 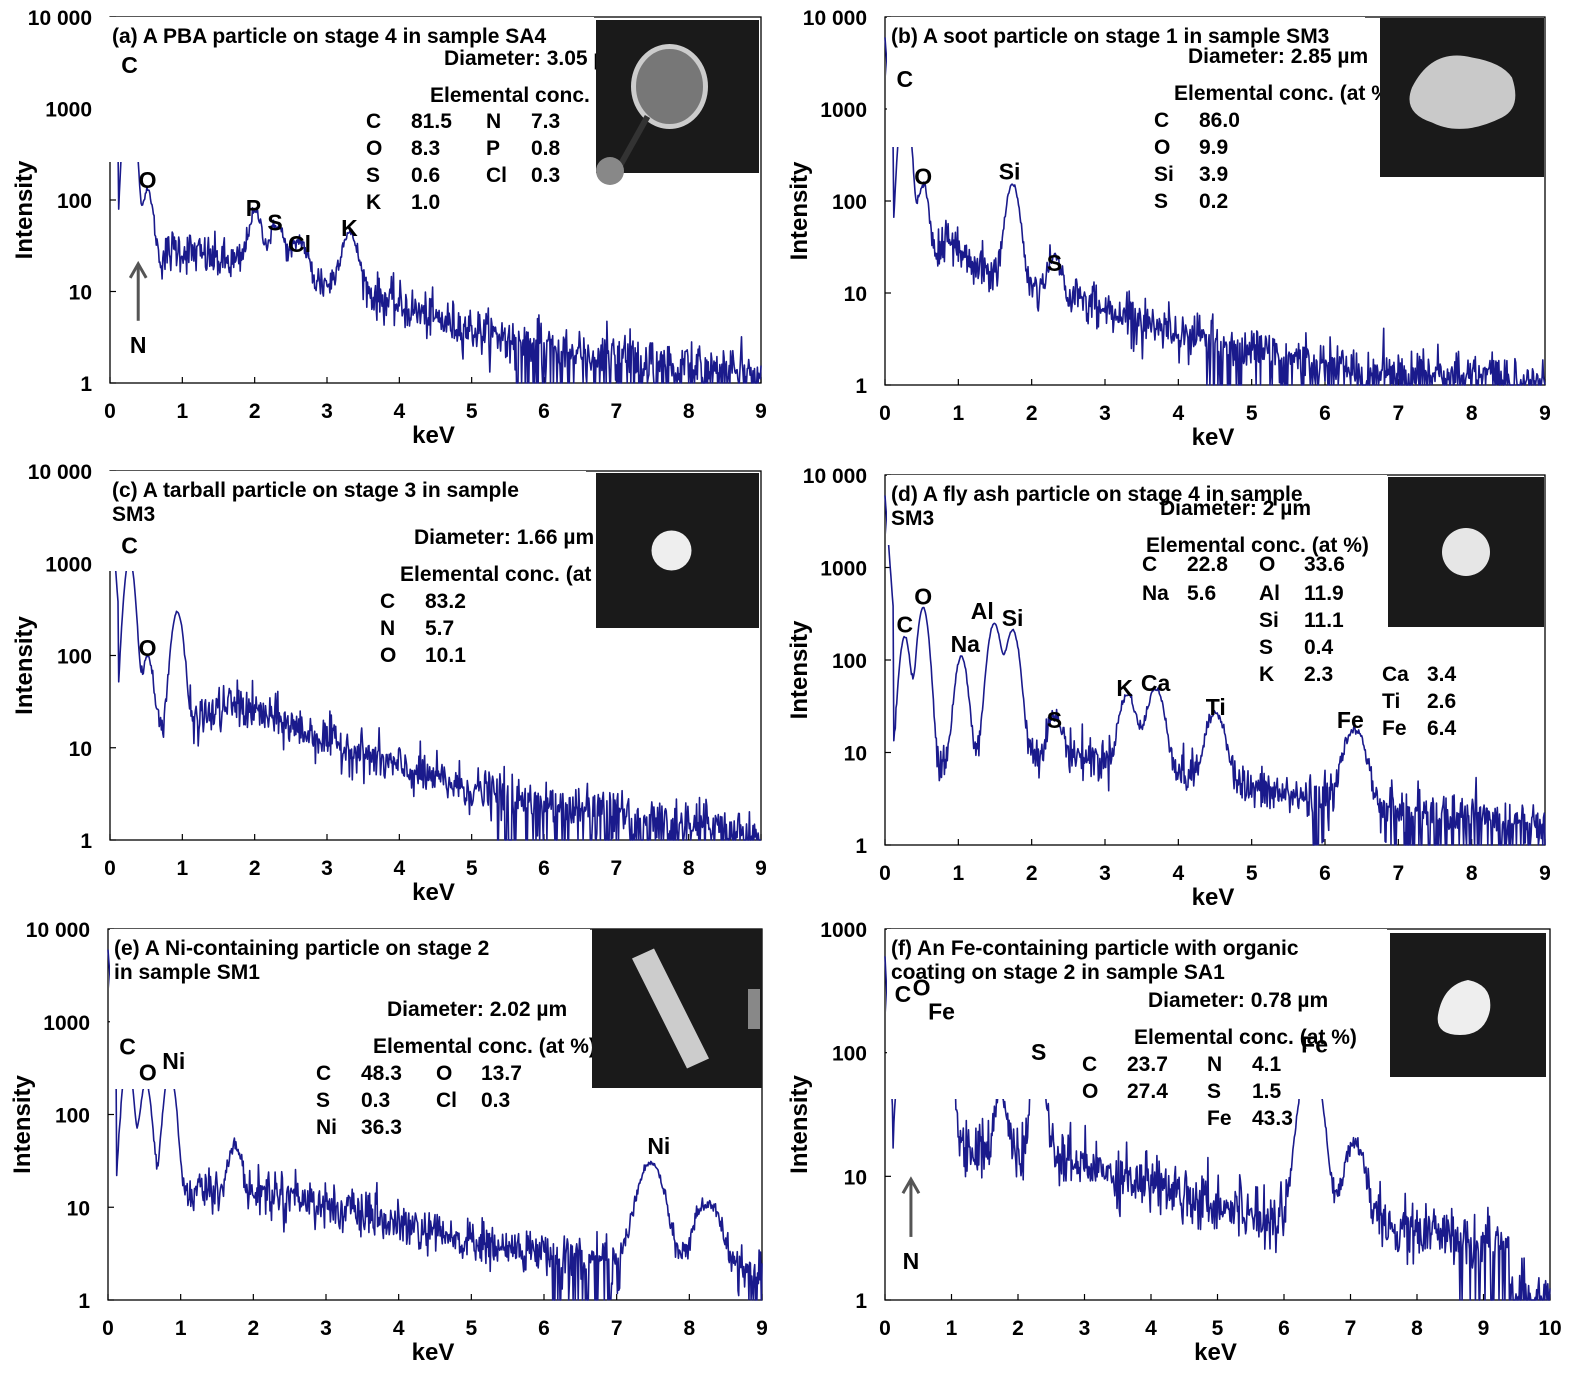 I want to click on arrow-label: N, so click(x=138, y=345).